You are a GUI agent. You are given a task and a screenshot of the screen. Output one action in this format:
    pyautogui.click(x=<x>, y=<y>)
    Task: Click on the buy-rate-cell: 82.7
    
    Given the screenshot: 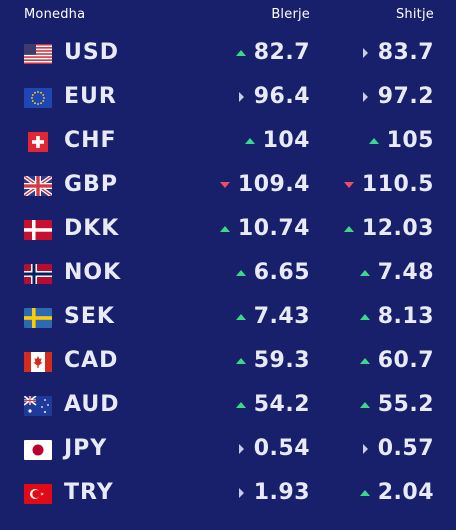 What is the action you would take?
    pyautogui.click(x=272, y=52)
    